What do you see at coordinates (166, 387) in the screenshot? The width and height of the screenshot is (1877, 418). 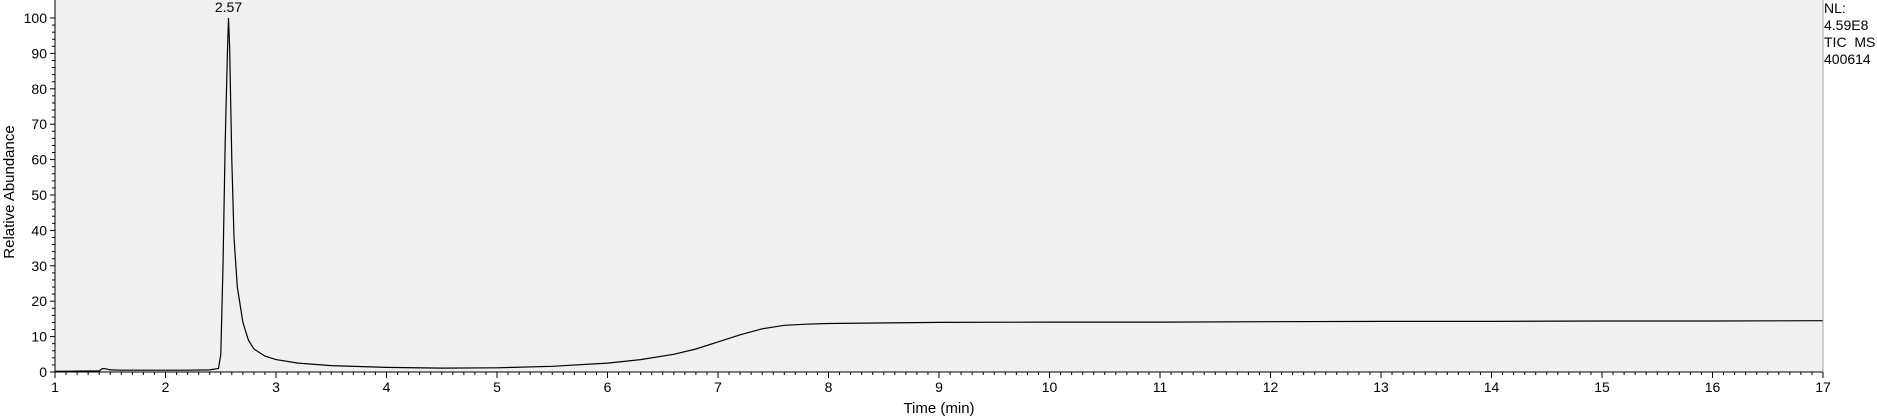 I see `x-tick-label: 2` at bounding box center [166, 387].